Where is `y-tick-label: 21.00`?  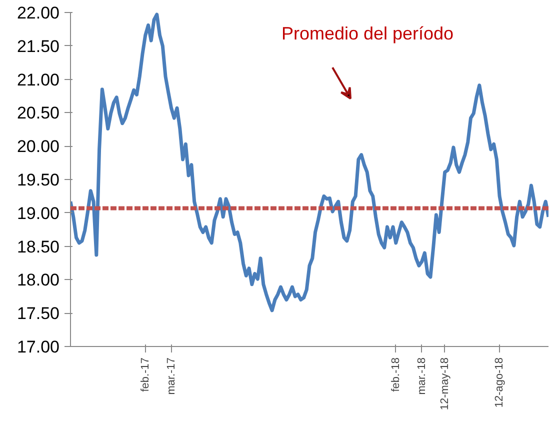
y-tick-label: 21.00 is located at coordinates (38, 80).